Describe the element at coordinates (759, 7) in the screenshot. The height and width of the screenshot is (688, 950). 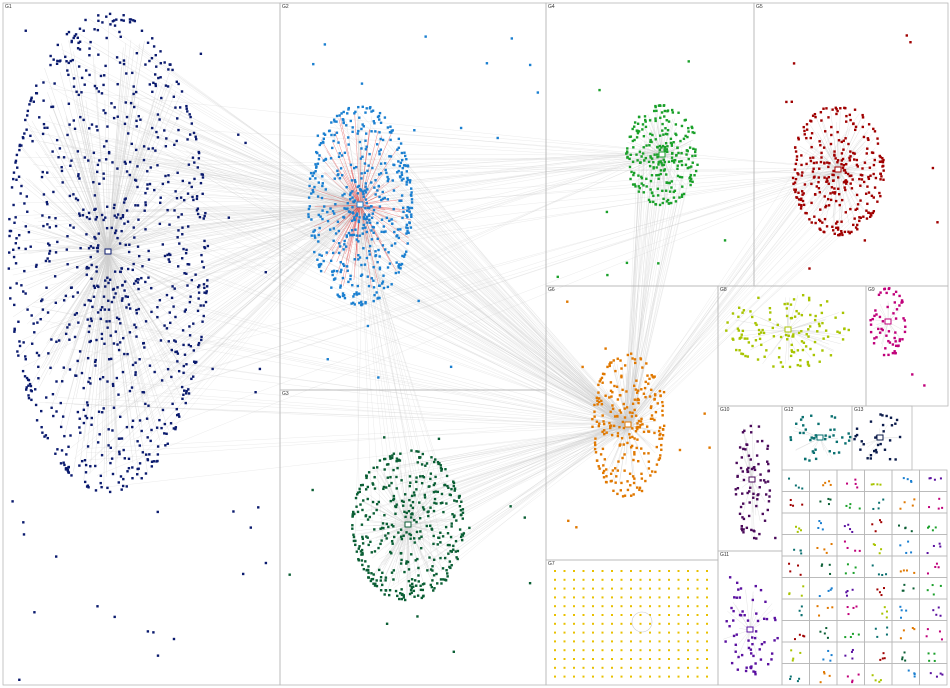
I see `group-label: G5` at that location.